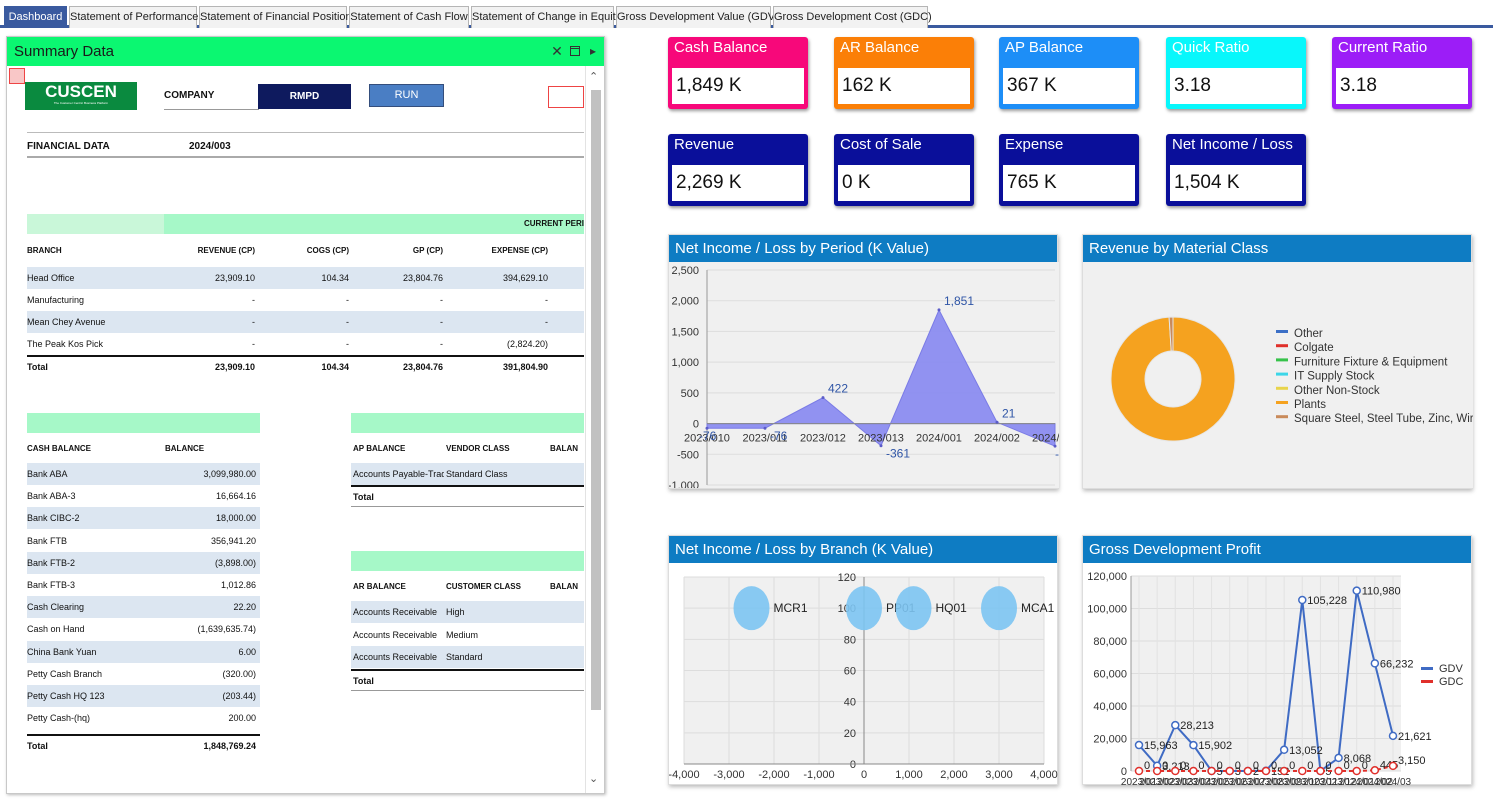 The width and height of the screenshot is (1499, 801). I want to click on data-label: -76, so click(779, 436).